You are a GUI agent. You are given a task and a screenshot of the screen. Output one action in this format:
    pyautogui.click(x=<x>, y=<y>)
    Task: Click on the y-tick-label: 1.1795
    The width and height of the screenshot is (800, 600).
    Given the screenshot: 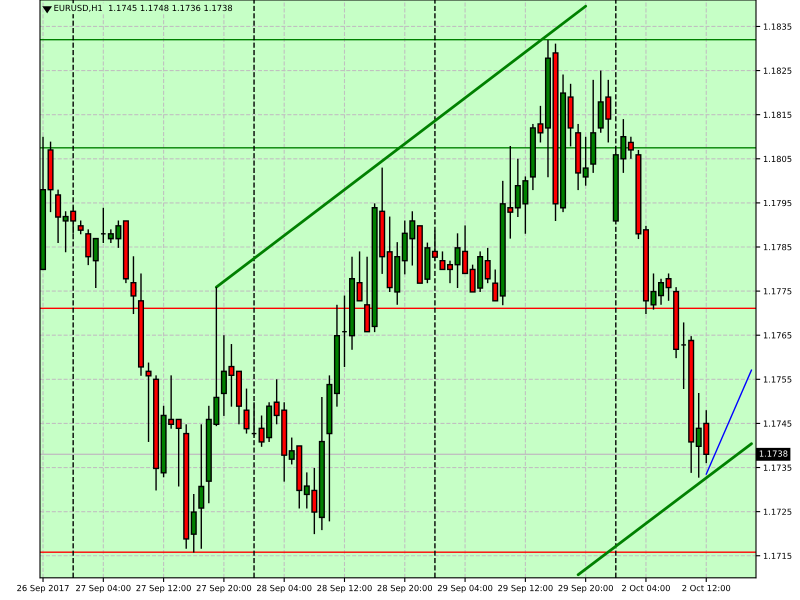 What is the action you would take?
    pyautogui.click(x=778, y=203)
    